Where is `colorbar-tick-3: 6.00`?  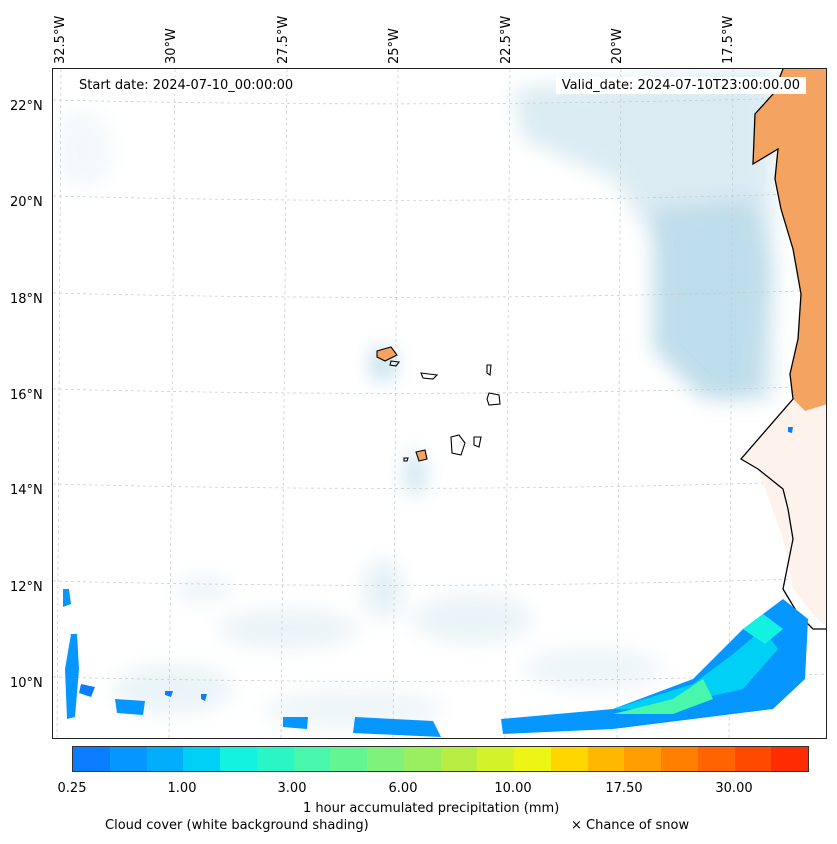
colorbar-tick-3: 6.00 is located at coordinates (403, 788).